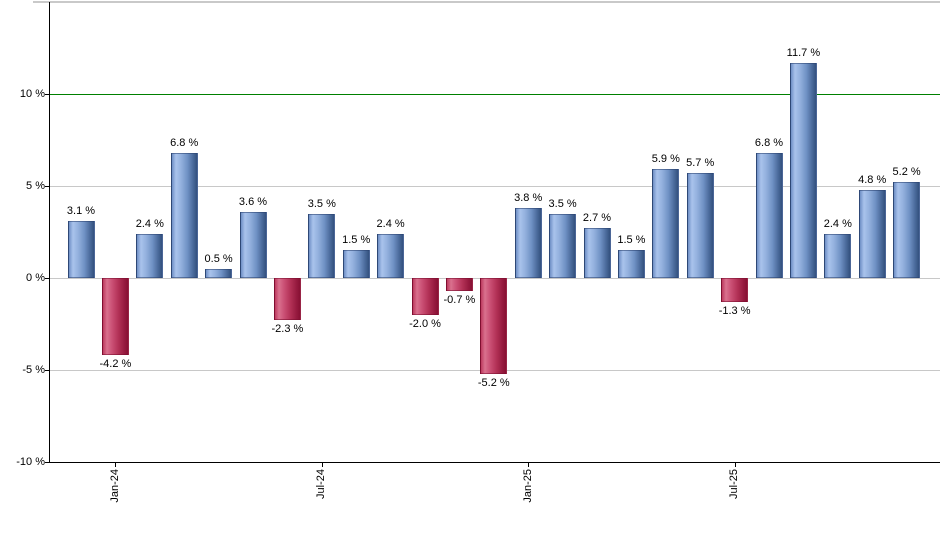 This screenshot has width=940, height=550. Describe the element at coordinates (803, 52) in the screenshot. I see `bar-value-label: 11.7 %` at that location.